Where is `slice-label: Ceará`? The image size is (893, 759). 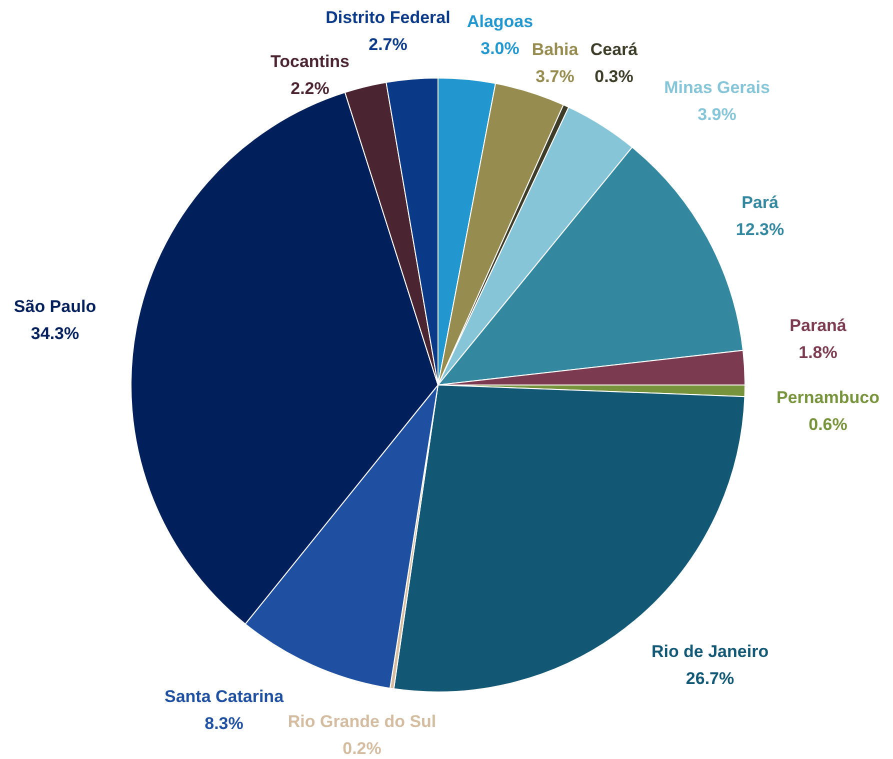
slice-label: Ceará is located at coordinates (614, 49).